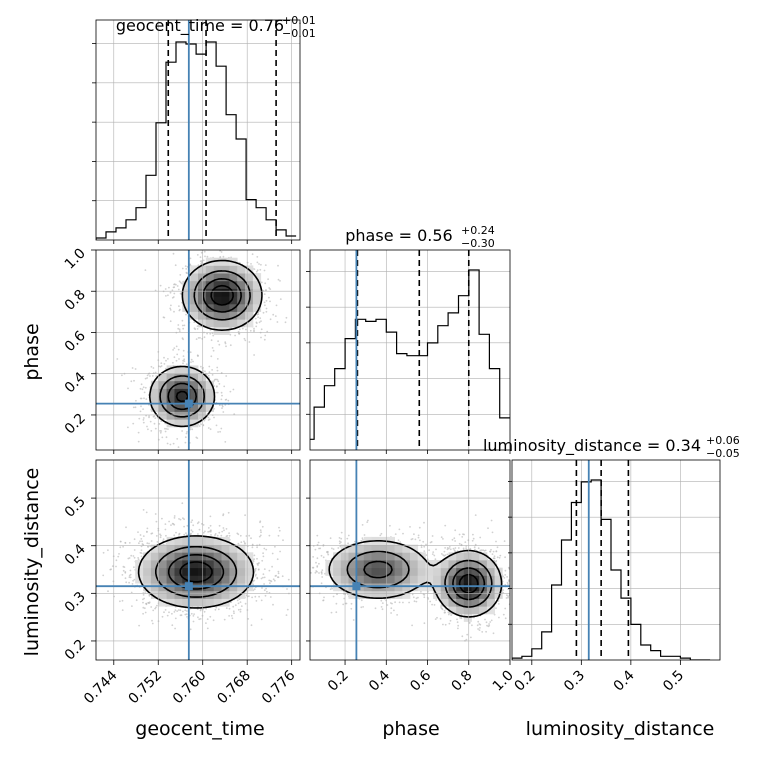 This screenshot has height=760, width=760. I want to click on density-panel-geocent_time-phase, so click(202, 341).